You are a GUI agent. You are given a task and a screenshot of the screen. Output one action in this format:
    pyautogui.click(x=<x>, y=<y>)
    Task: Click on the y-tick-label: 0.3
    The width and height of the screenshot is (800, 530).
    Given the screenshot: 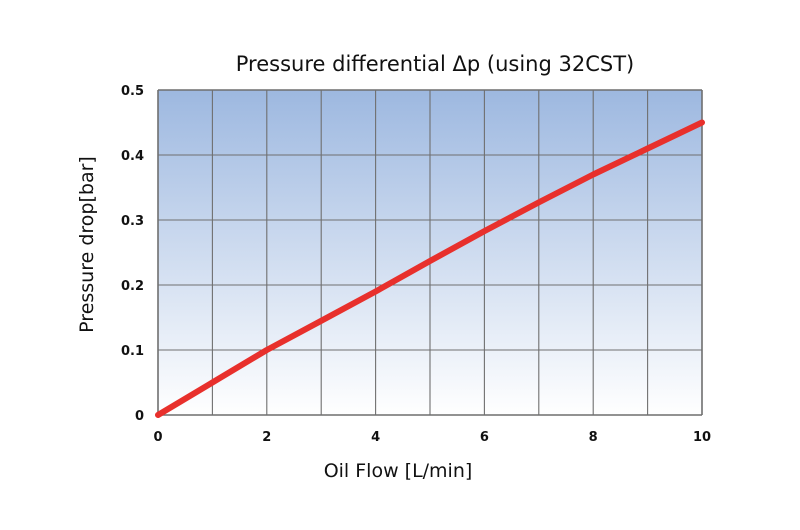 What is the action you would take?
    pyautogui.click(x=132, y=221)
    